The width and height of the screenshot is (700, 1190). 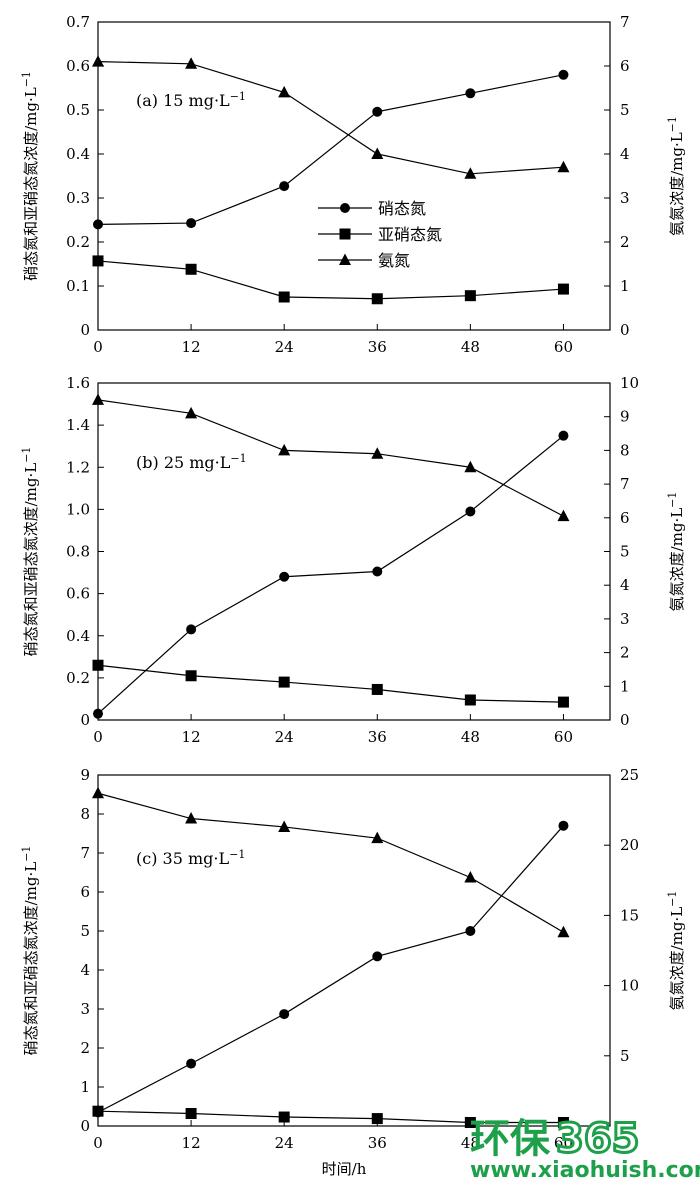 What do you see at coordinates (190, 858) in the screenshot?
I see `panel-label: (c) 35 mg·L−1` at bounding box center [190, 858].